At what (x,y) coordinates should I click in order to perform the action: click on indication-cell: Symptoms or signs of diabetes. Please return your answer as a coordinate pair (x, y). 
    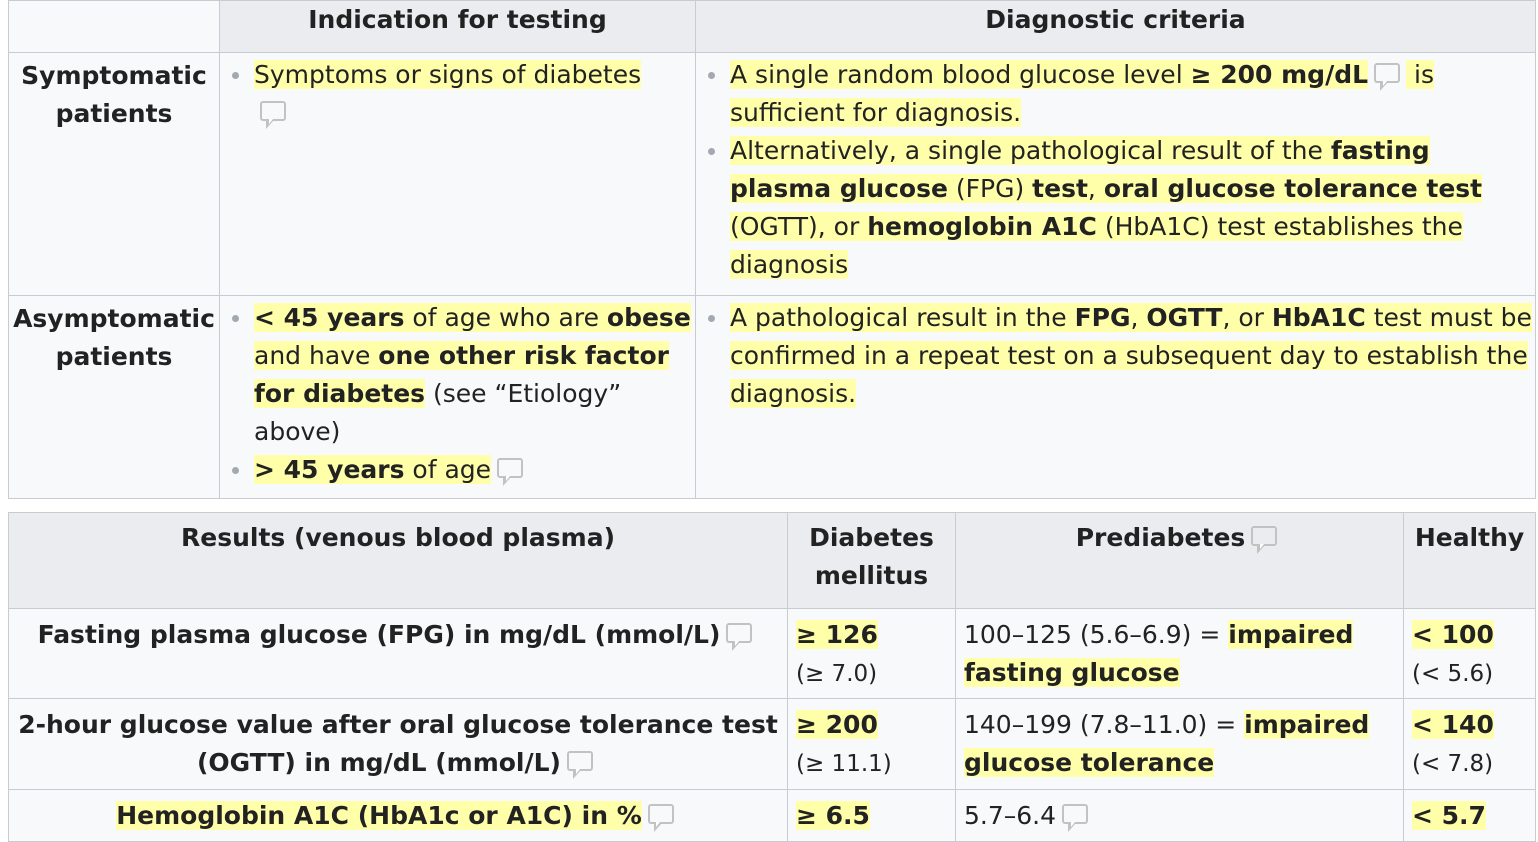
    Looking at the image, I should click on (457, 174).